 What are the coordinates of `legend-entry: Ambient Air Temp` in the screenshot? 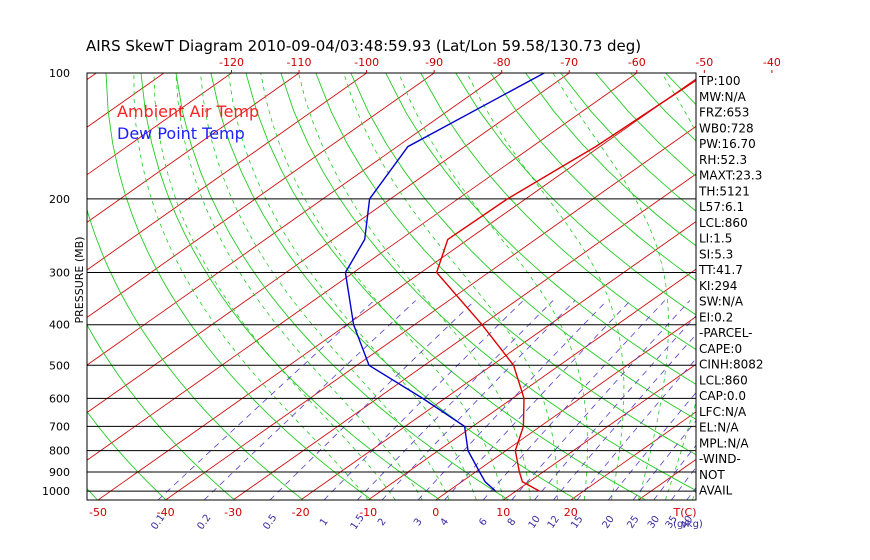 It's located at (188, 111).